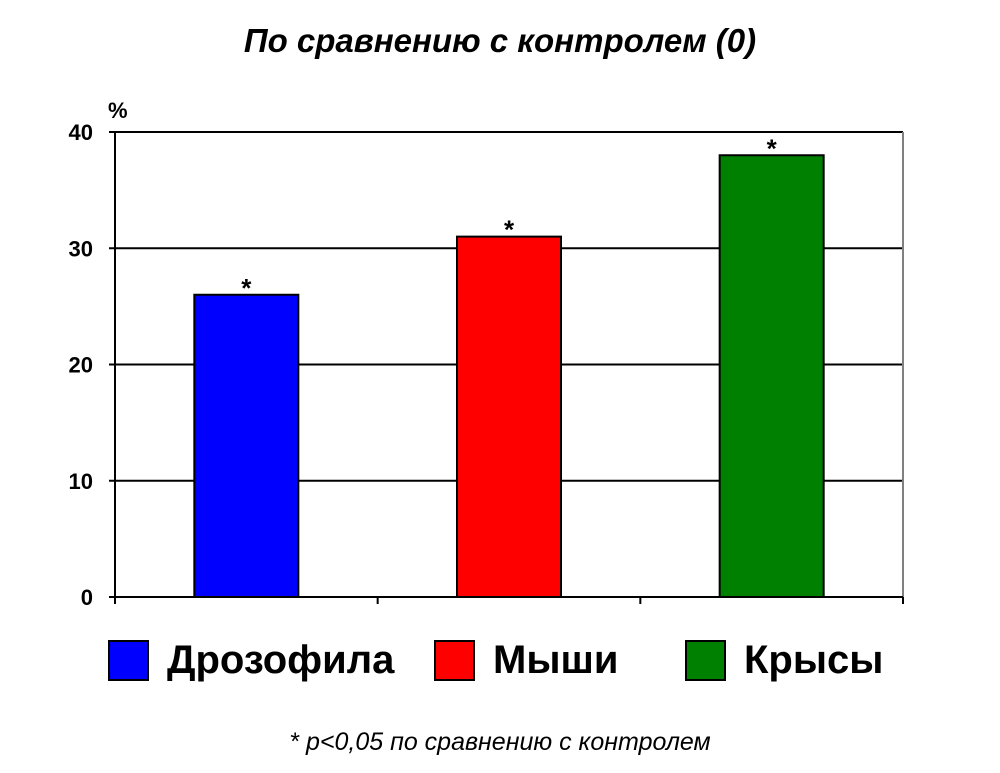 This screenshot has height=773, width=1000. What do you see at coordinates (500, 742) in the screenshot?
I see `footnote: * p<0,05 по сравнению с контролем` at bounding box center [500, 742].